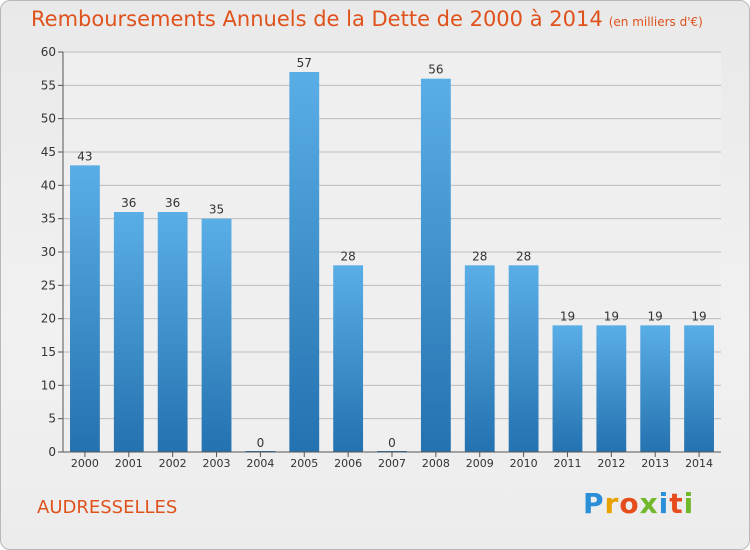 Image resolution: width=750 pixels, height=550 pixels. I want to click on y-tick-label: 10, so click(48, 385).